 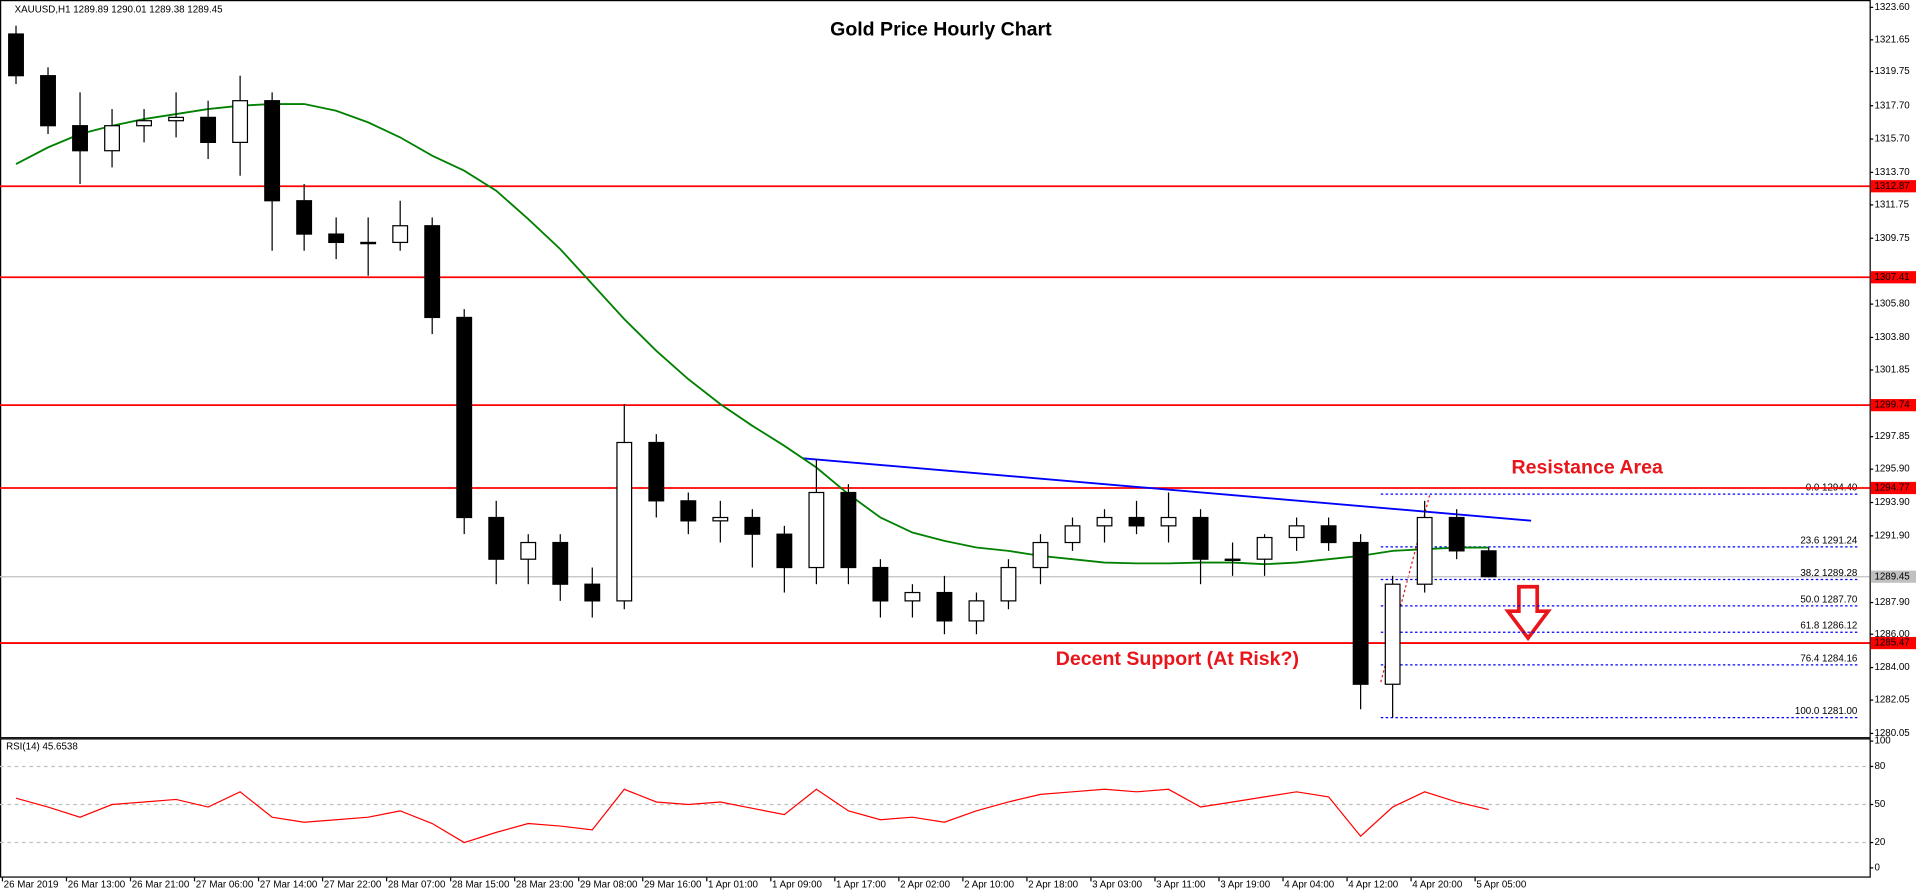 I want to click on x-tick-label: 5 Apr 05:00, so click(x=1501, y=885).